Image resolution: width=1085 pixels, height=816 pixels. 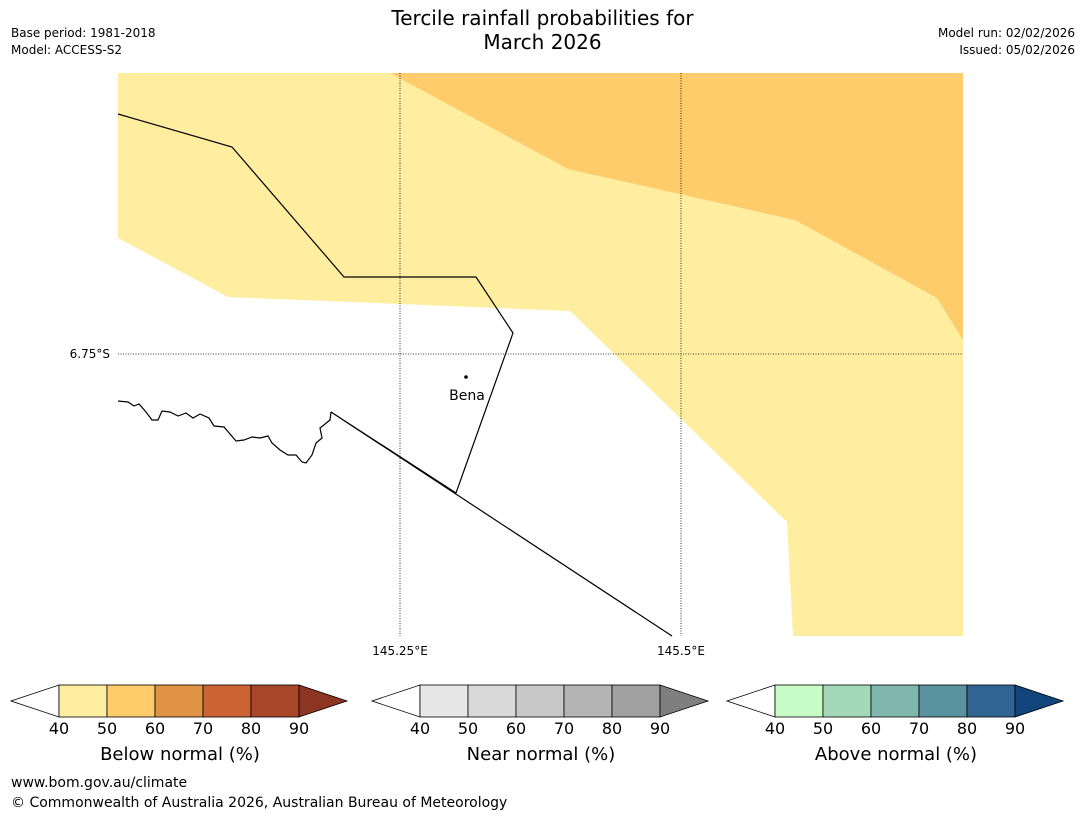 What do you see at coordinates (541, 725) in the screenshot?
I see `legend-near-normal: 40 50 60 70 80 90 Near normal (%)` at bounding box center [541, 725].